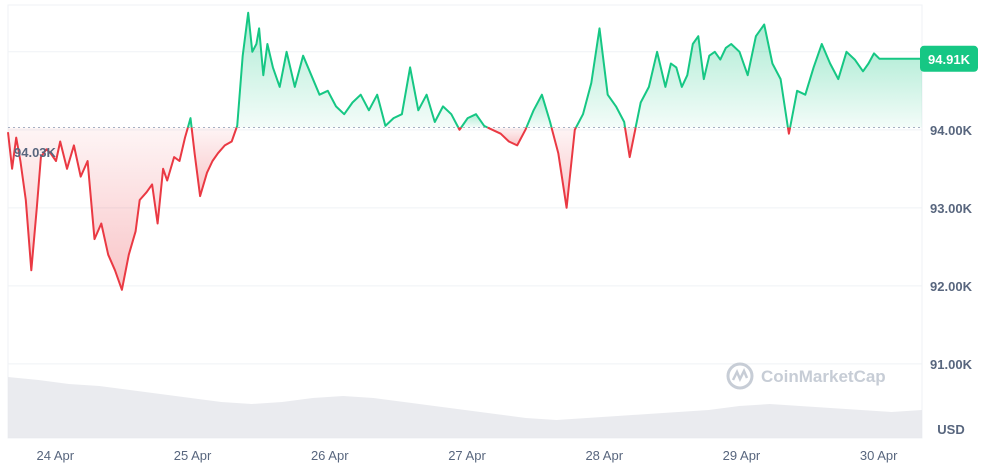 This screenshot has width=989, height=471. I want to click on coinmarketcap-logo-mark-icon, so click(740, 375).